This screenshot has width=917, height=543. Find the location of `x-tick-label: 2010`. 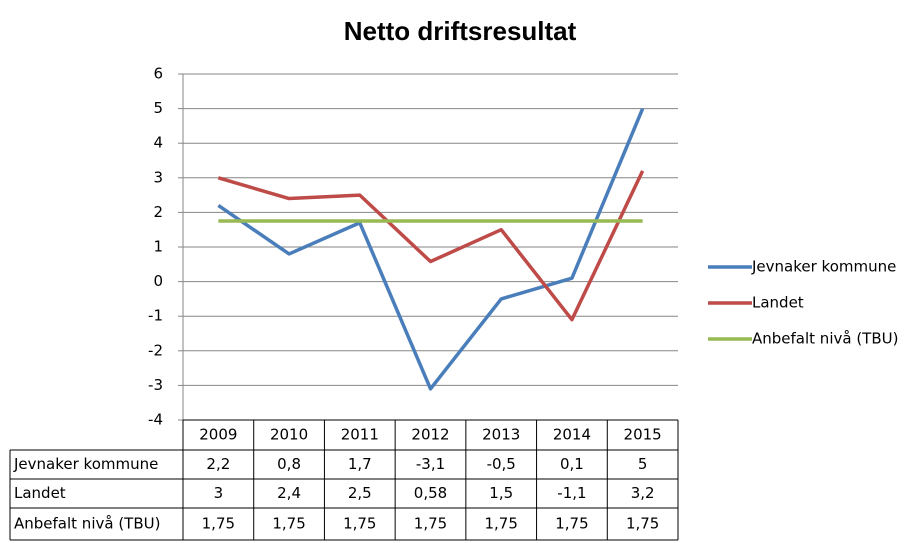

x-tick-label: 2010 is located at coordinates (289, 435).